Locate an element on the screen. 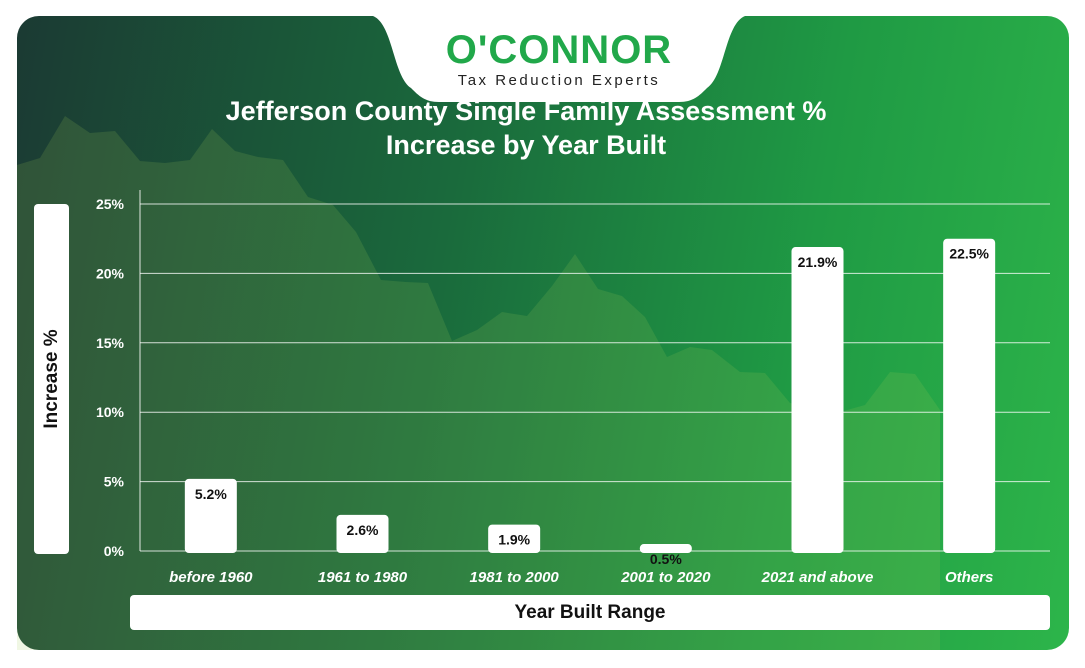  x-axis-label: Year Built Range is located at coordinates (590, 612).